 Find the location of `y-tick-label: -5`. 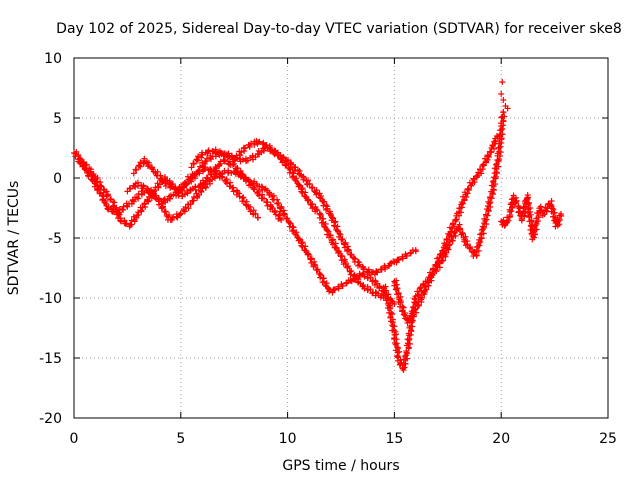

y-tick-label: -5 is located at coordinates (55, 239).